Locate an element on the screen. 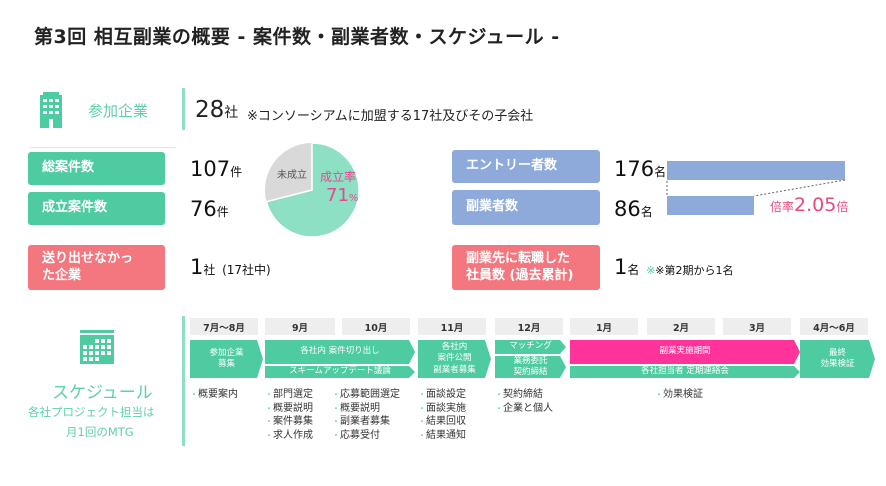 Image resolution: width=886 pixels, height=486 pixels. transfer-label: 副業先に転職した社員数 (過去累計) is located at coordinates (526, 267).